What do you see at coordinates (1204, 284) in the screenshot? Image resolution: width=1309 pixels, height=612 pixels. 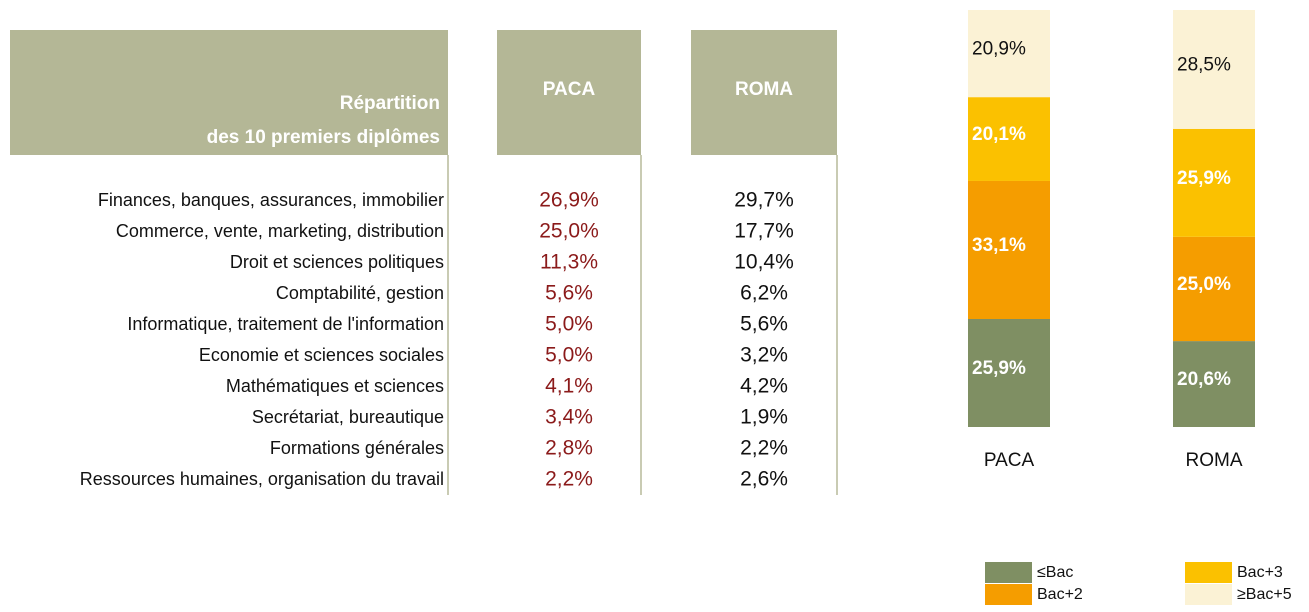 I see `data-label: 25,0%` at bounding box center [1204, 284].